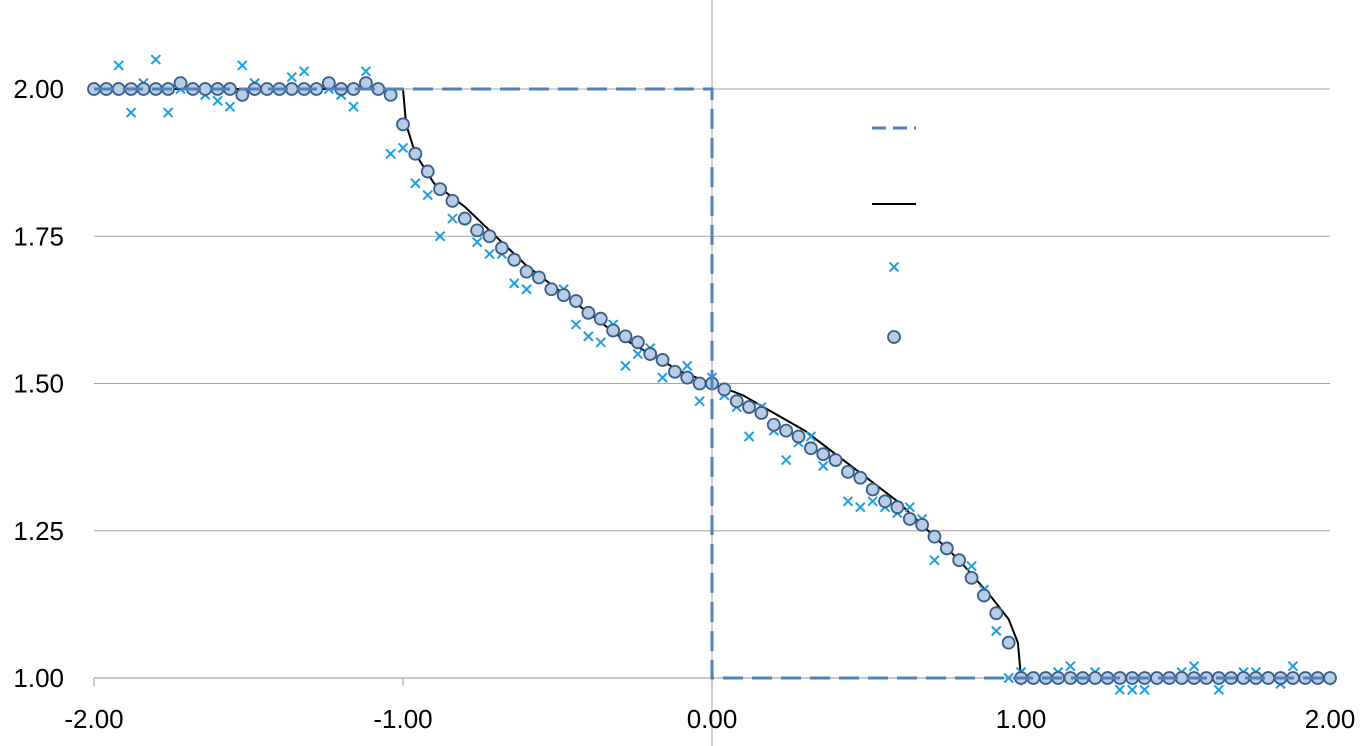 The height and width of the screenshot is (746, 1360). Describe the element at coordinates (38, 236) in the screenshot. I see `y-tick-label: 1.75` at that location.